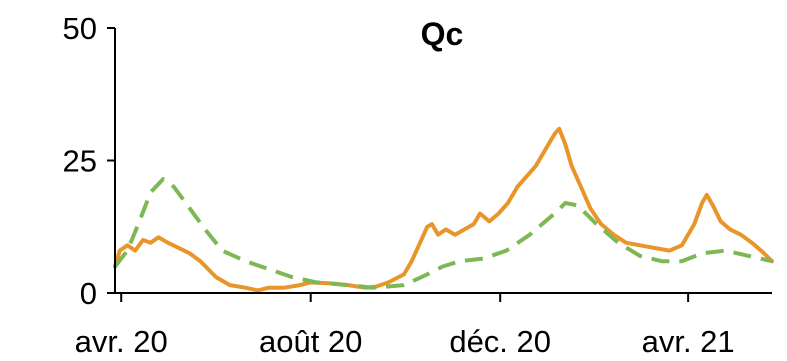 The width and height of the screenshot is (787, 361). Describe the element at coordinates (442, 34) in the screenshot. I see `chart-title: Qc` at that location.